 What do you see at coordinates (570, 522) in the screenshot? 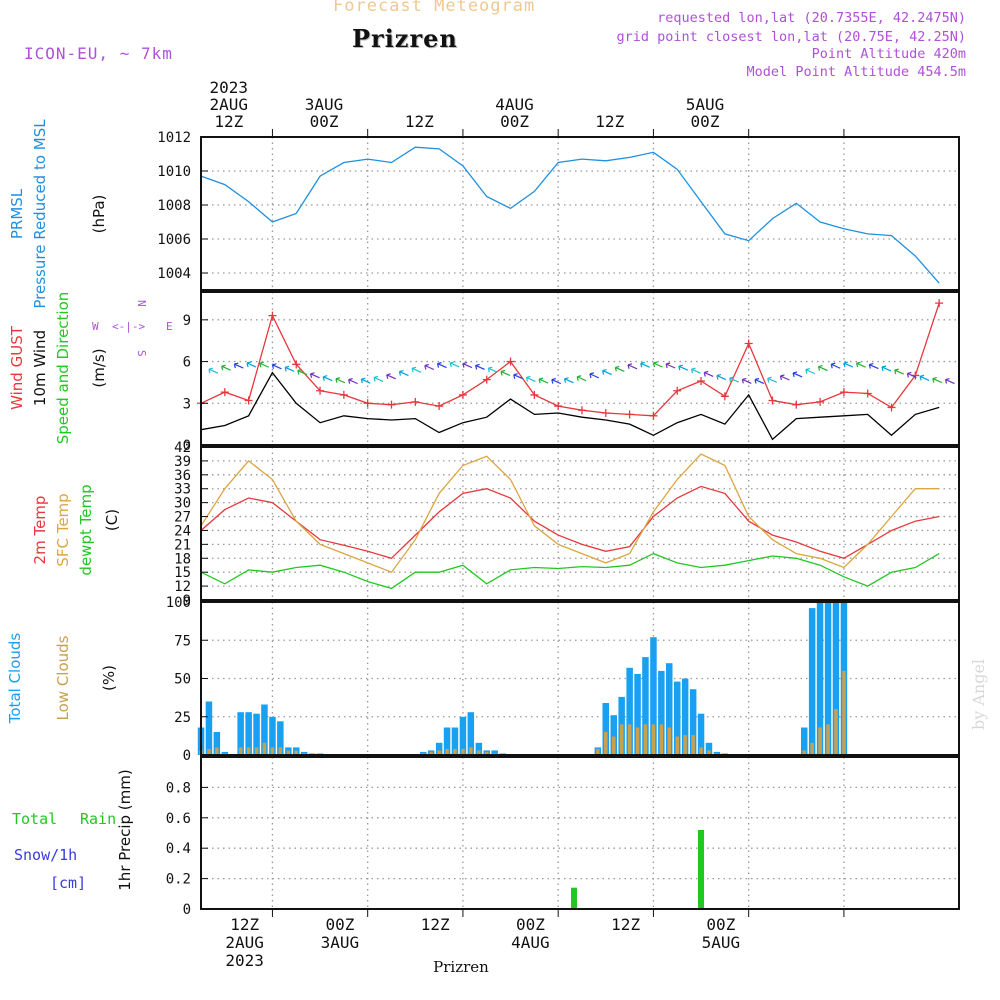
I see `series-line-2m-temp` at bounding box center [570, 522].